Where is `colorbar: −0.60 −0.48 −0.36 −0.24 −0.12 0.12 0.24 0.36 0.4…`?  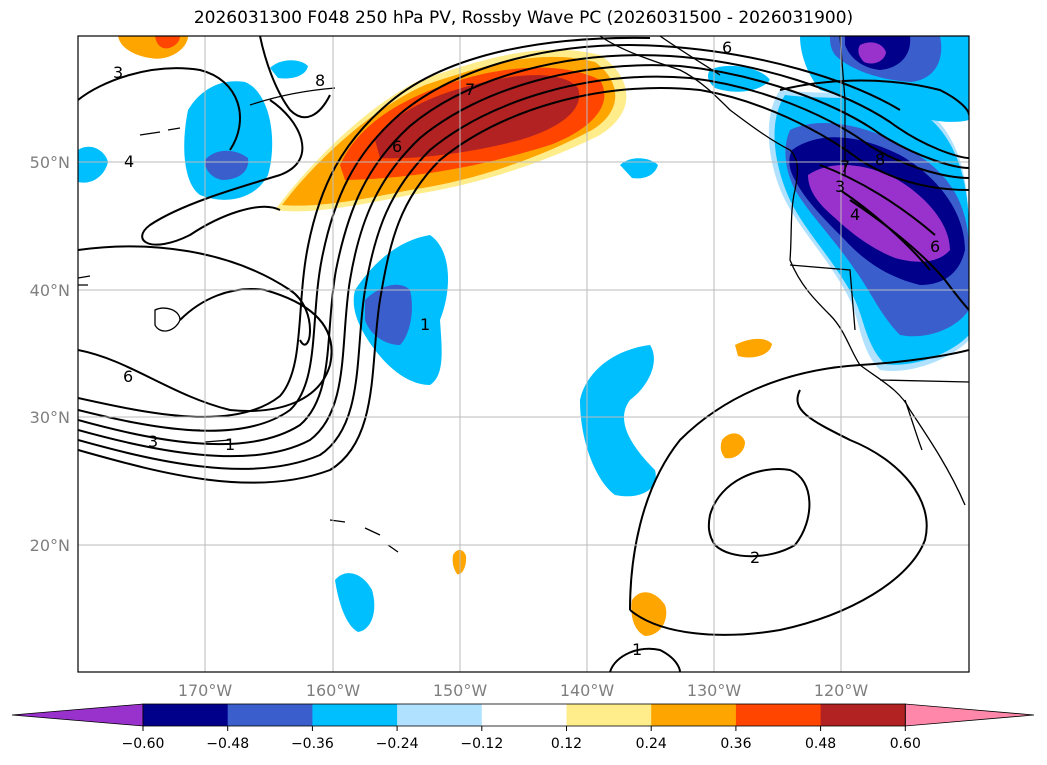 colorbar: −0.60 −0.48 −0.36 −0.24 −0.12 0.12 0.24 0.36 0.4… is located at coordinates (523, 727).